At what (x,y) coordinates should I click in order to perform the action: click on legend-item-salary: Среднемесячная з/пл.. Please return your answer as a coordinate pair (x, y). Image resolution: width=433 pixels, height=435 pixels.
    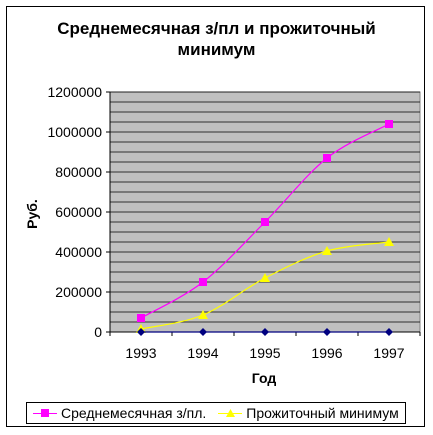
    Looking at the image, I should click on (119, 413).